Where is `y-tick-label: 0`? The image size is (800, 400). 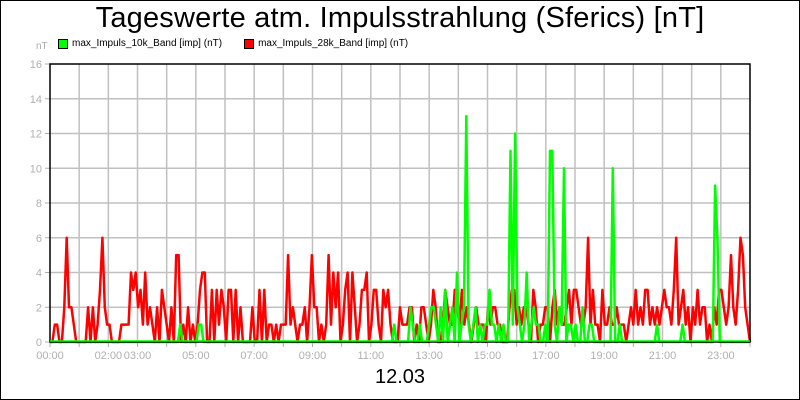
y-tick-label: 0 is located at coordinates (39, 343).